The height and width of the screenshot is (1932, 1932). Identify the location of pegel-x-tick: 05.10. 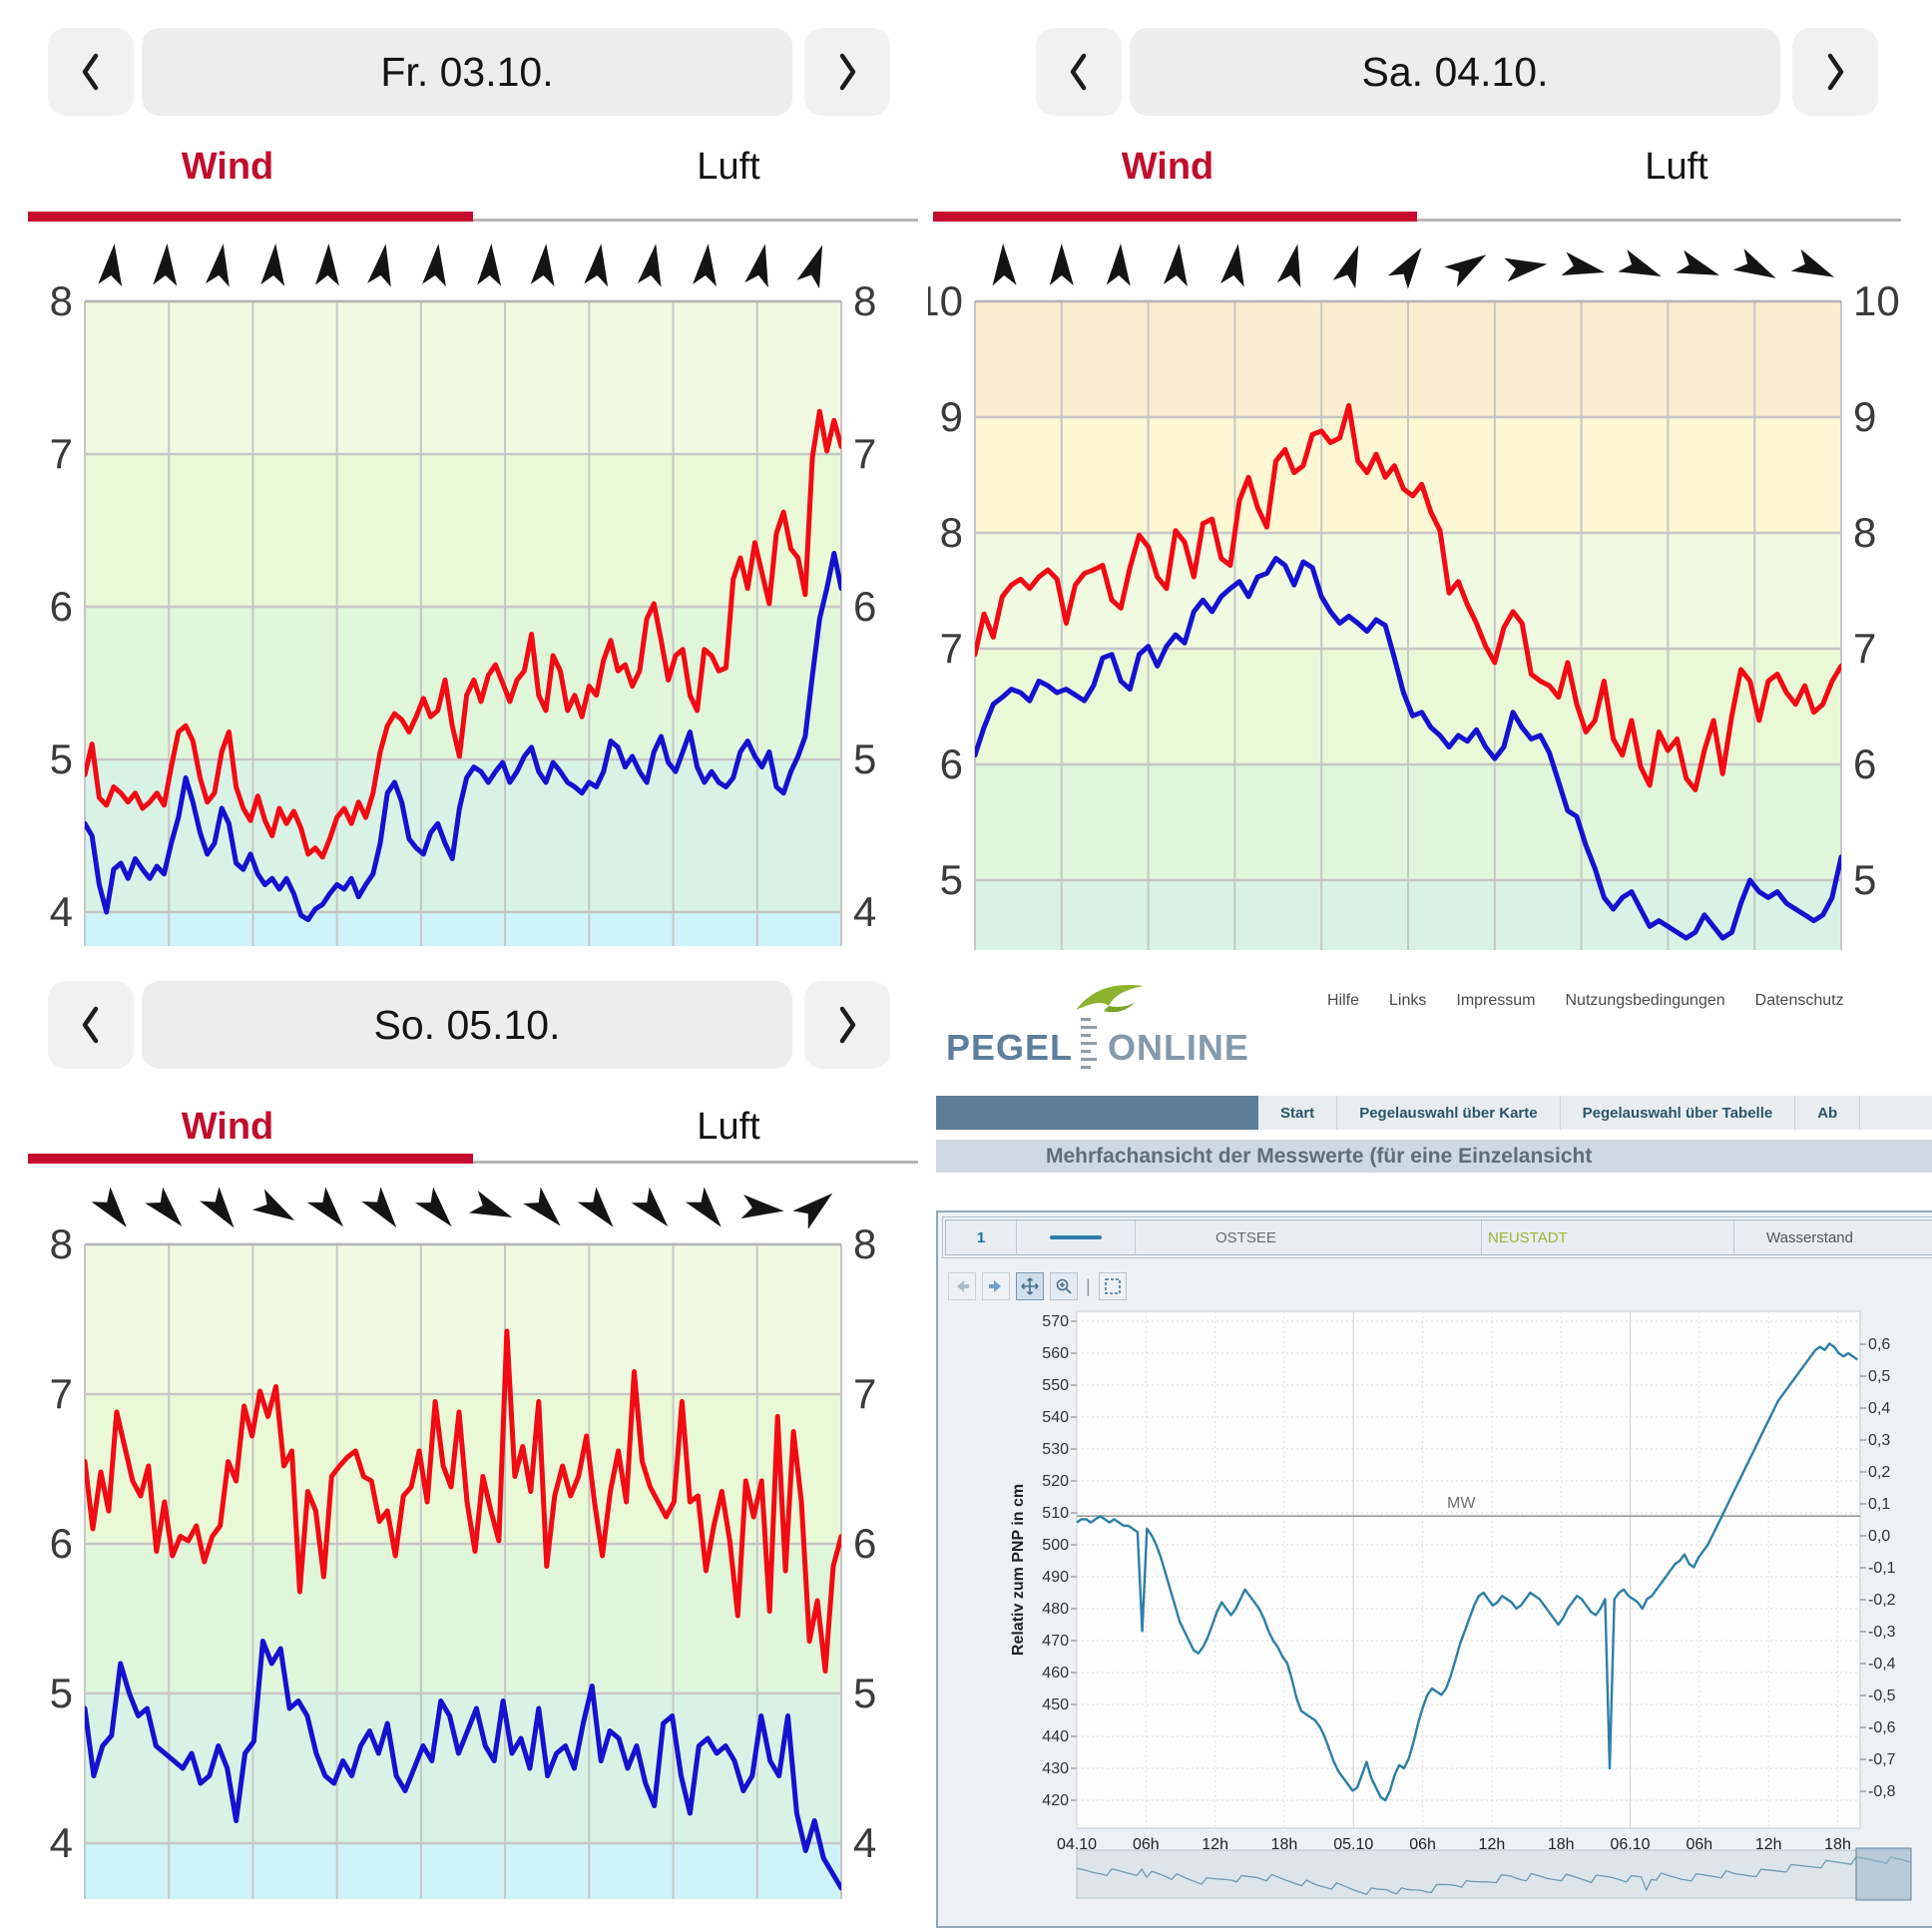
(1353, 1844).